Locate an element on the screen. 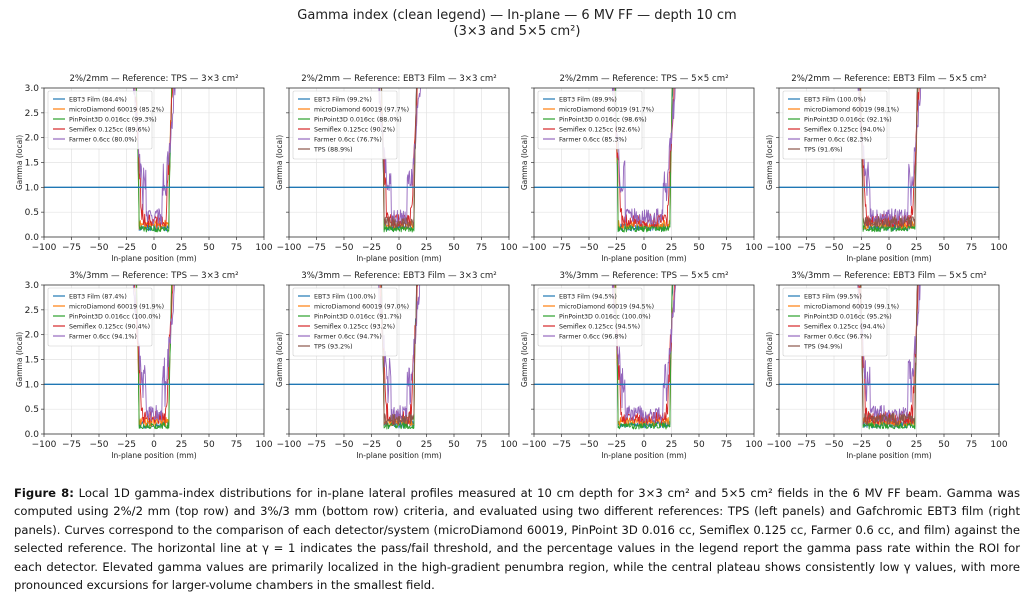 This screenshot has height=603, width=1034. legend-label: Farmer 0.6cc (94.1%) is located at coordinates (103, 336).